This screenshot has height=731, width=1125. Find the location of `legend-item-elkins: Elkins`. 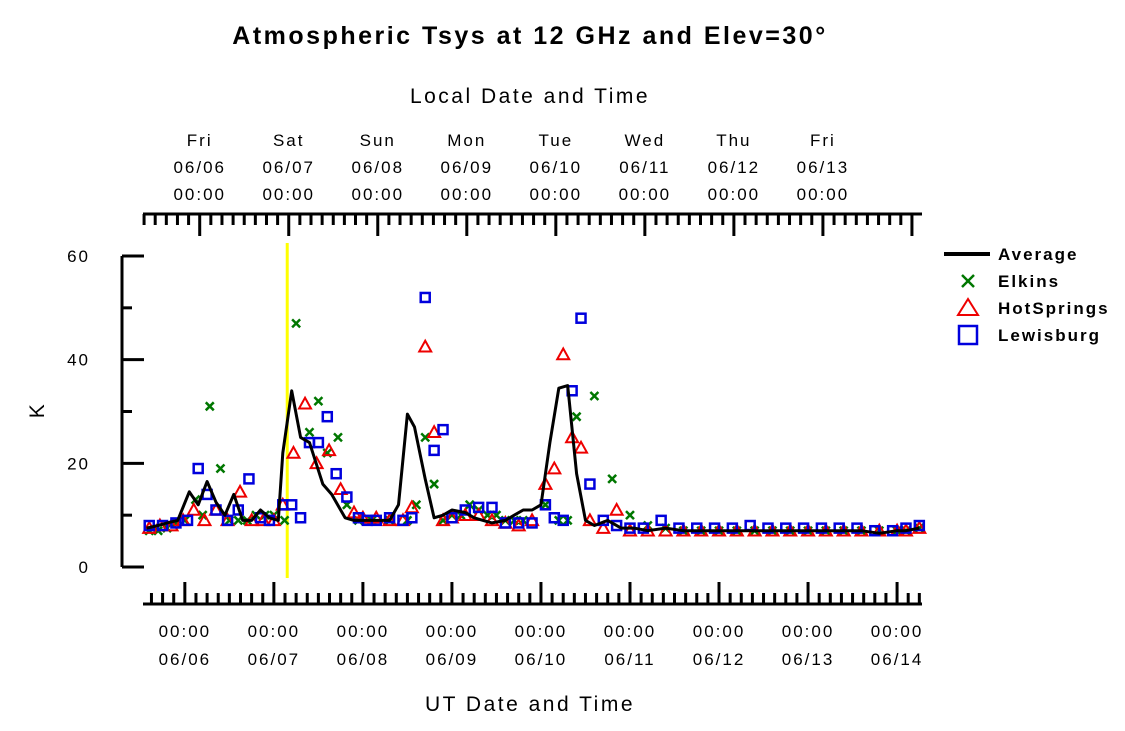

legend-item-elkins: Elkins is located at coordinates (1010, 281).